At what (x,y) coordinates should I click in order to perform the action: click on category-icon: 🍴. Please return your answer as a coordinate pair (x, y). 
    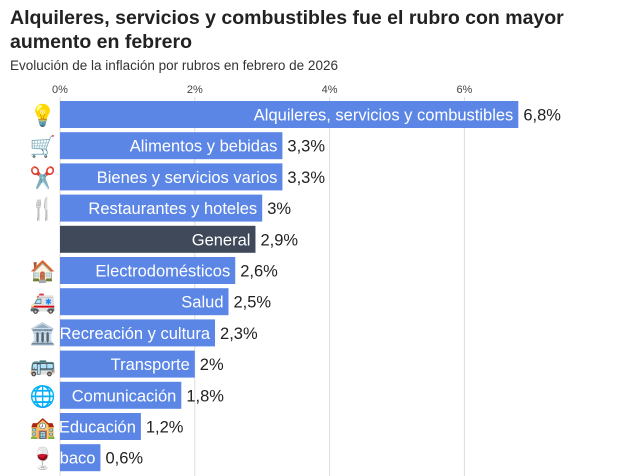
    Looking at the image, I should click on (43, 209).